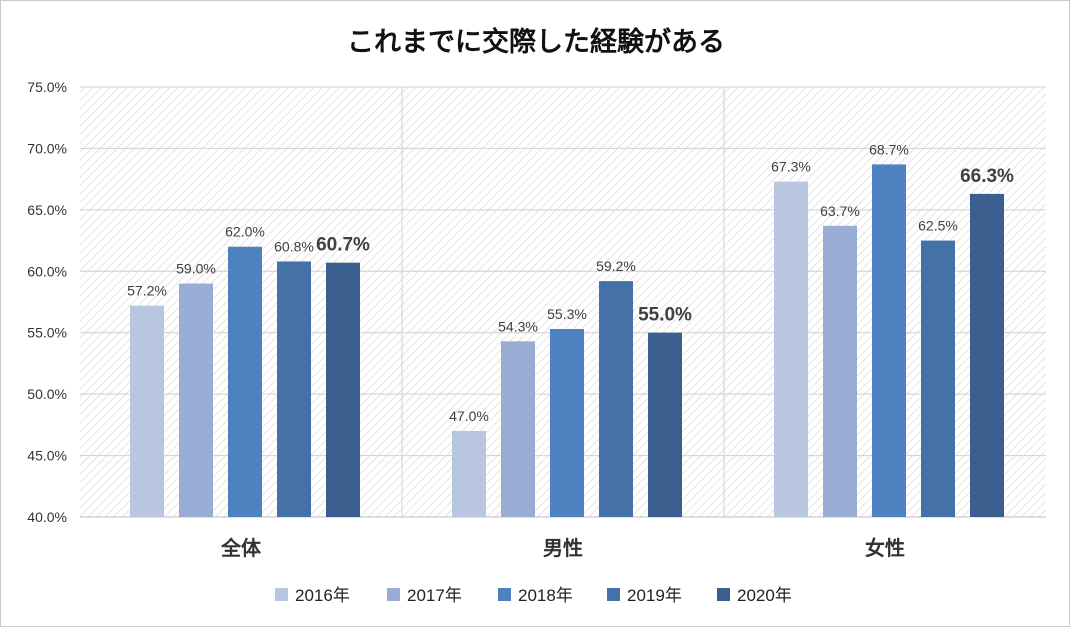 The width and height of the screenshot is (1070, 628). I want to click on data-label: 55.3%, so click(567, 314).